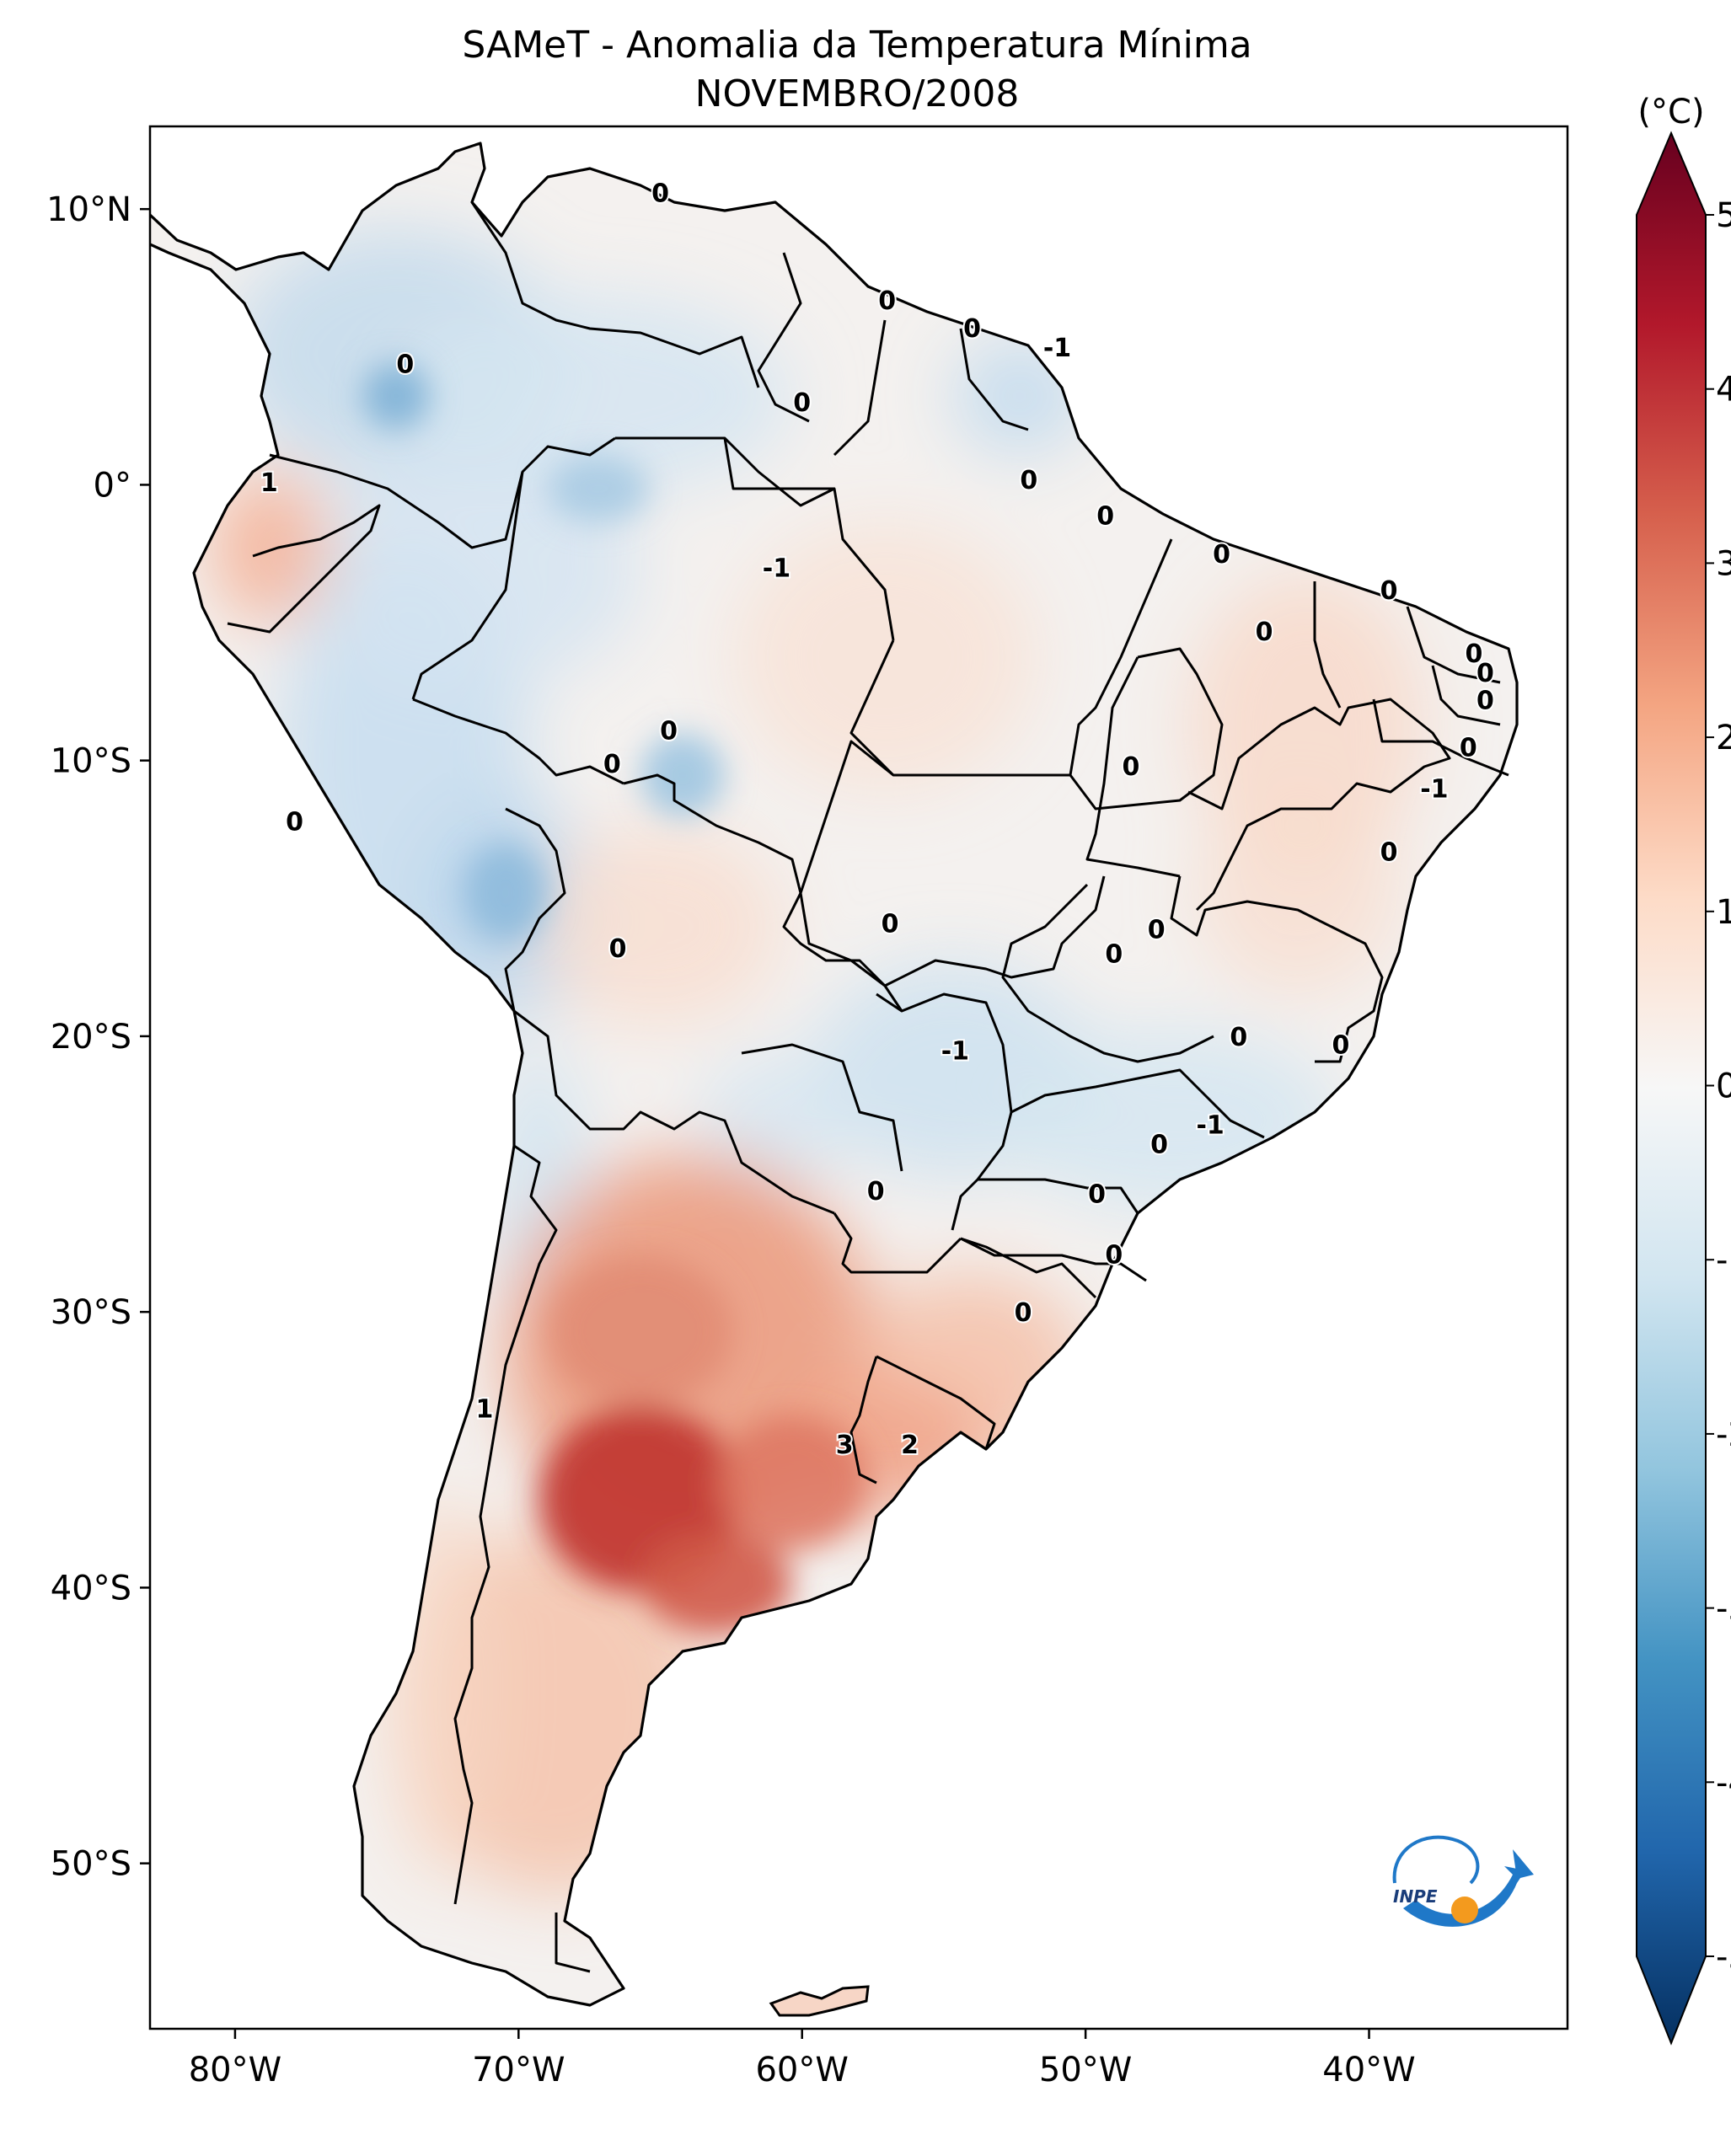 The width and height of the screenshot is (1731, 2156). Describe the element at coordinates (897, 1243) in the screenshot. I see `border-paraguay-argentina` at that location.